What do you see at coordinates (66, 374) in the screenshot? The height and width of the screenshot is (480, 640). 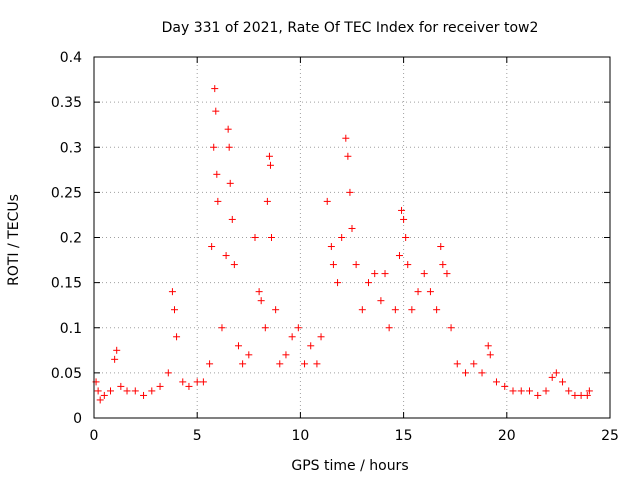 I see `y-tick-label: 0.05` at bounding box center [66, 374].